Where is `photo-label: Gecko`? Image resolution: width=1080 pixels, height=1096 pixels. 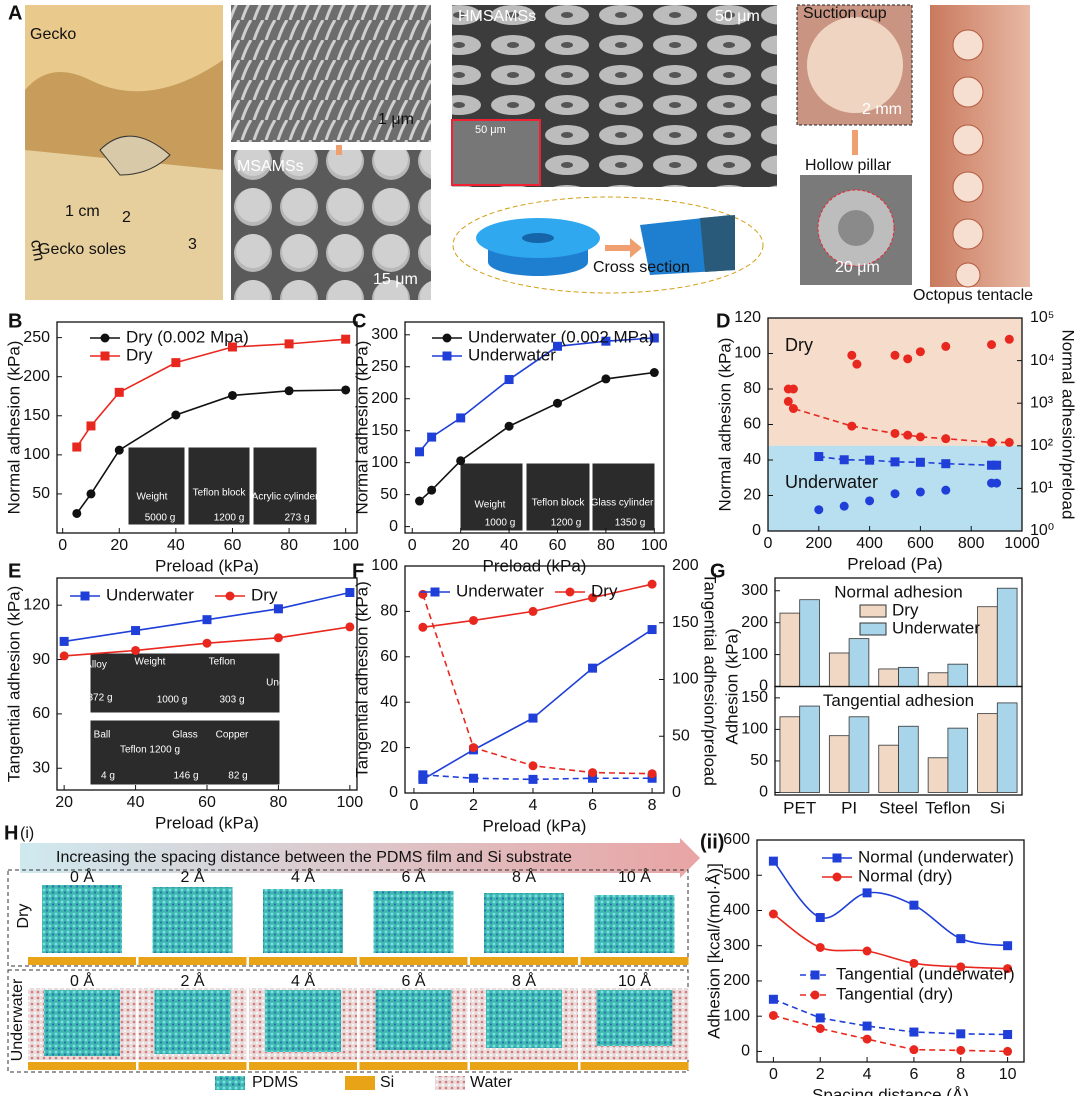
photo-label: Gecko is located at coordinates (53, 34).